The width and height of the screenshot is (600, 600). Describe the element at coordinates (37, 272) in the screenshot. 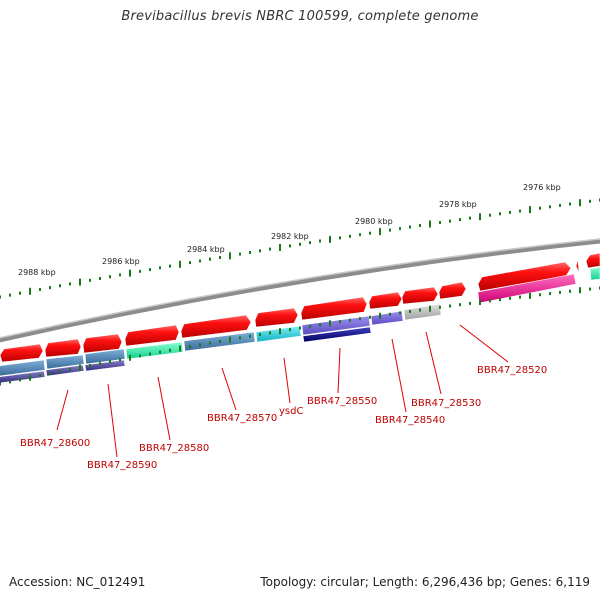

I see `tick-label: 2988 kbp` at that location.